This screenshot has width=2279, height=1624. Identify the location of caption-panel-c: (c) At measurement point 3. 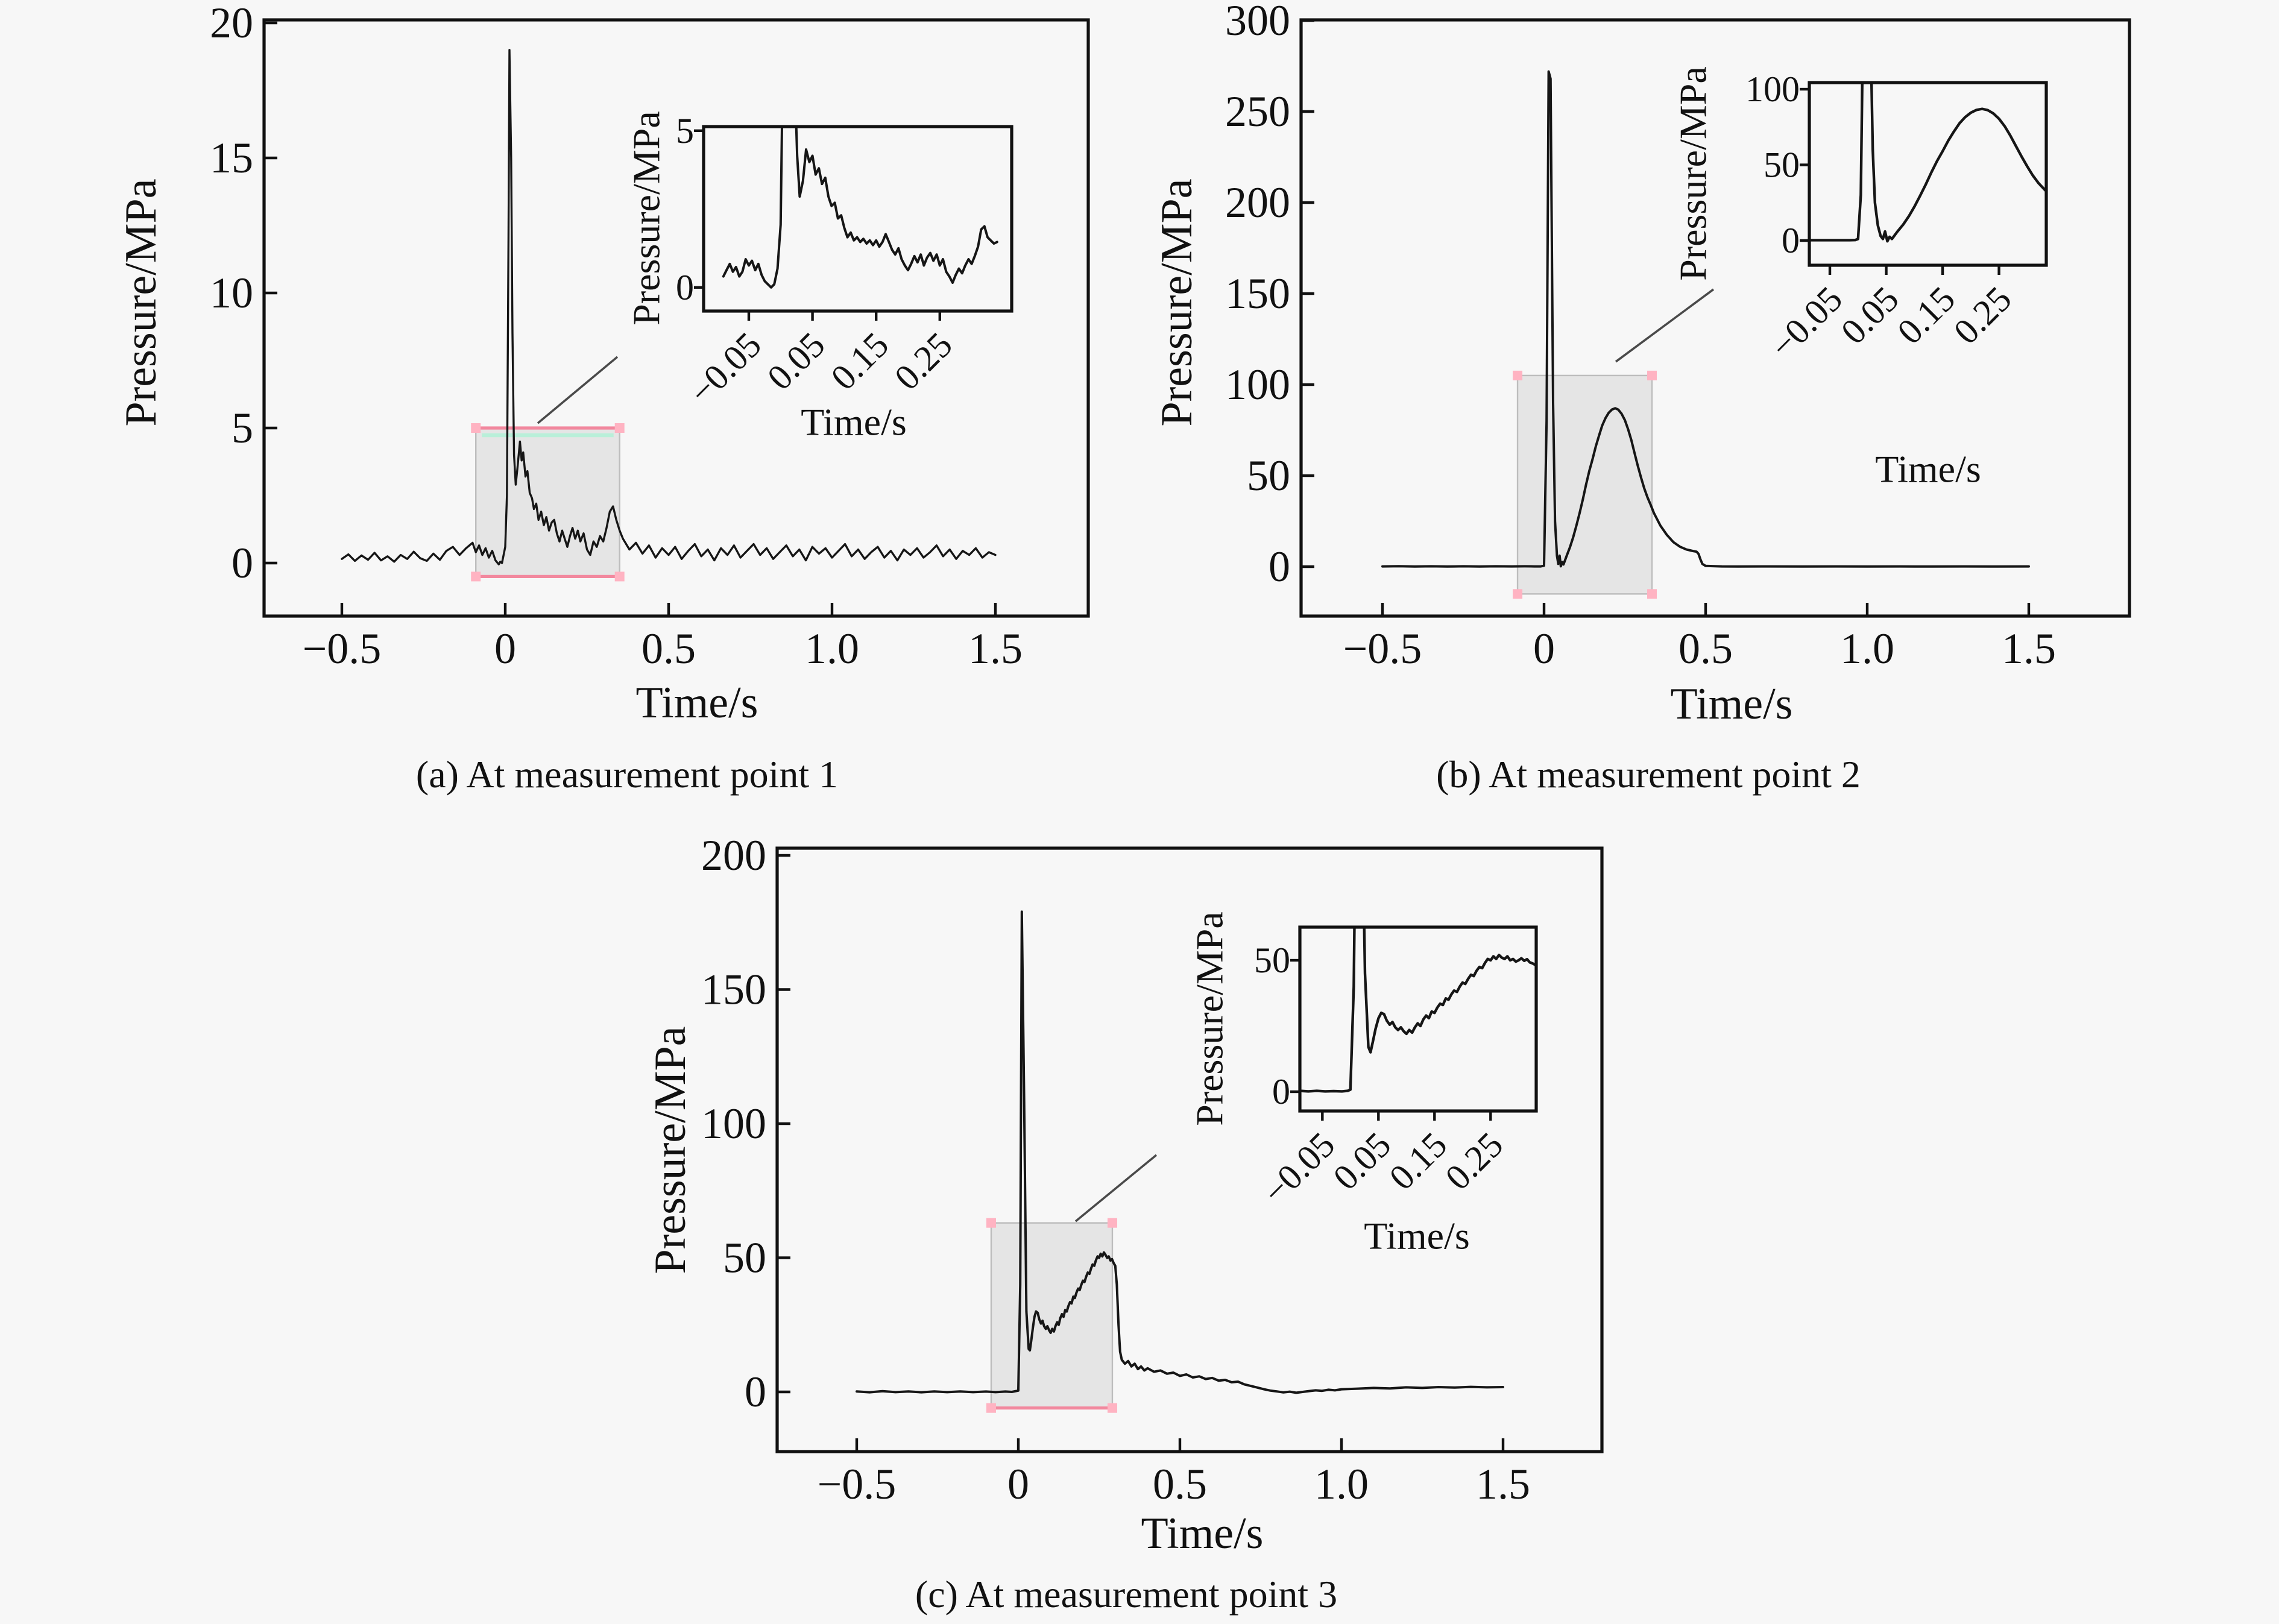
(1127, 1594).